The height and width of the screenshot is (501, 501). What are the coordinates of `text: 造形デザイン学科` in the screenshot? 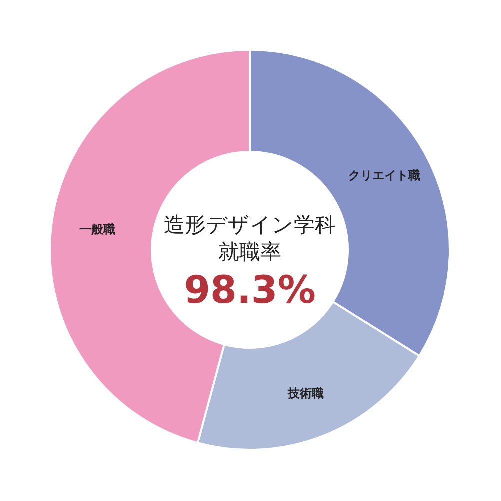 It's located at (250, 225).